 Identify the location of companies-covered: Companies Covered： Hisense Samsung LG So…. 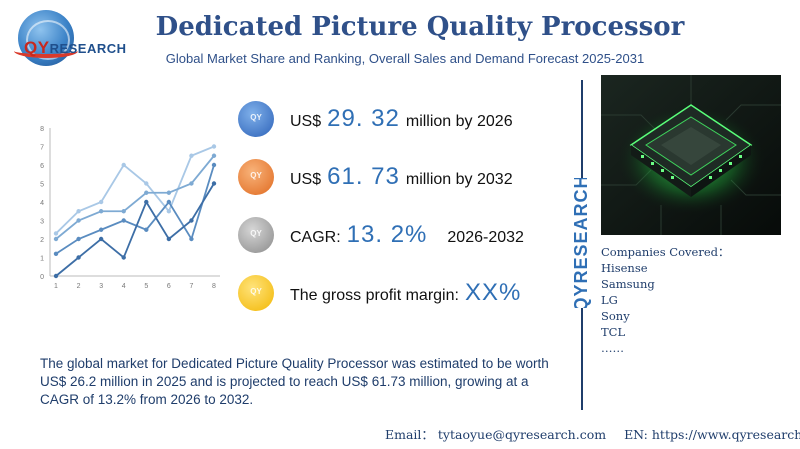
(665, 300).